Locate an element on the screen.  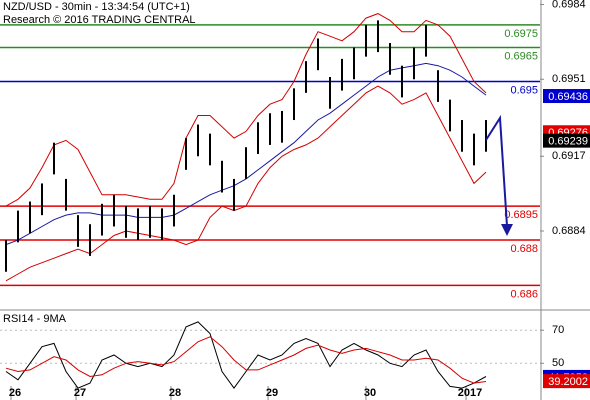
y-tick-label: 0.6917 is located at coordinates (569, 156).